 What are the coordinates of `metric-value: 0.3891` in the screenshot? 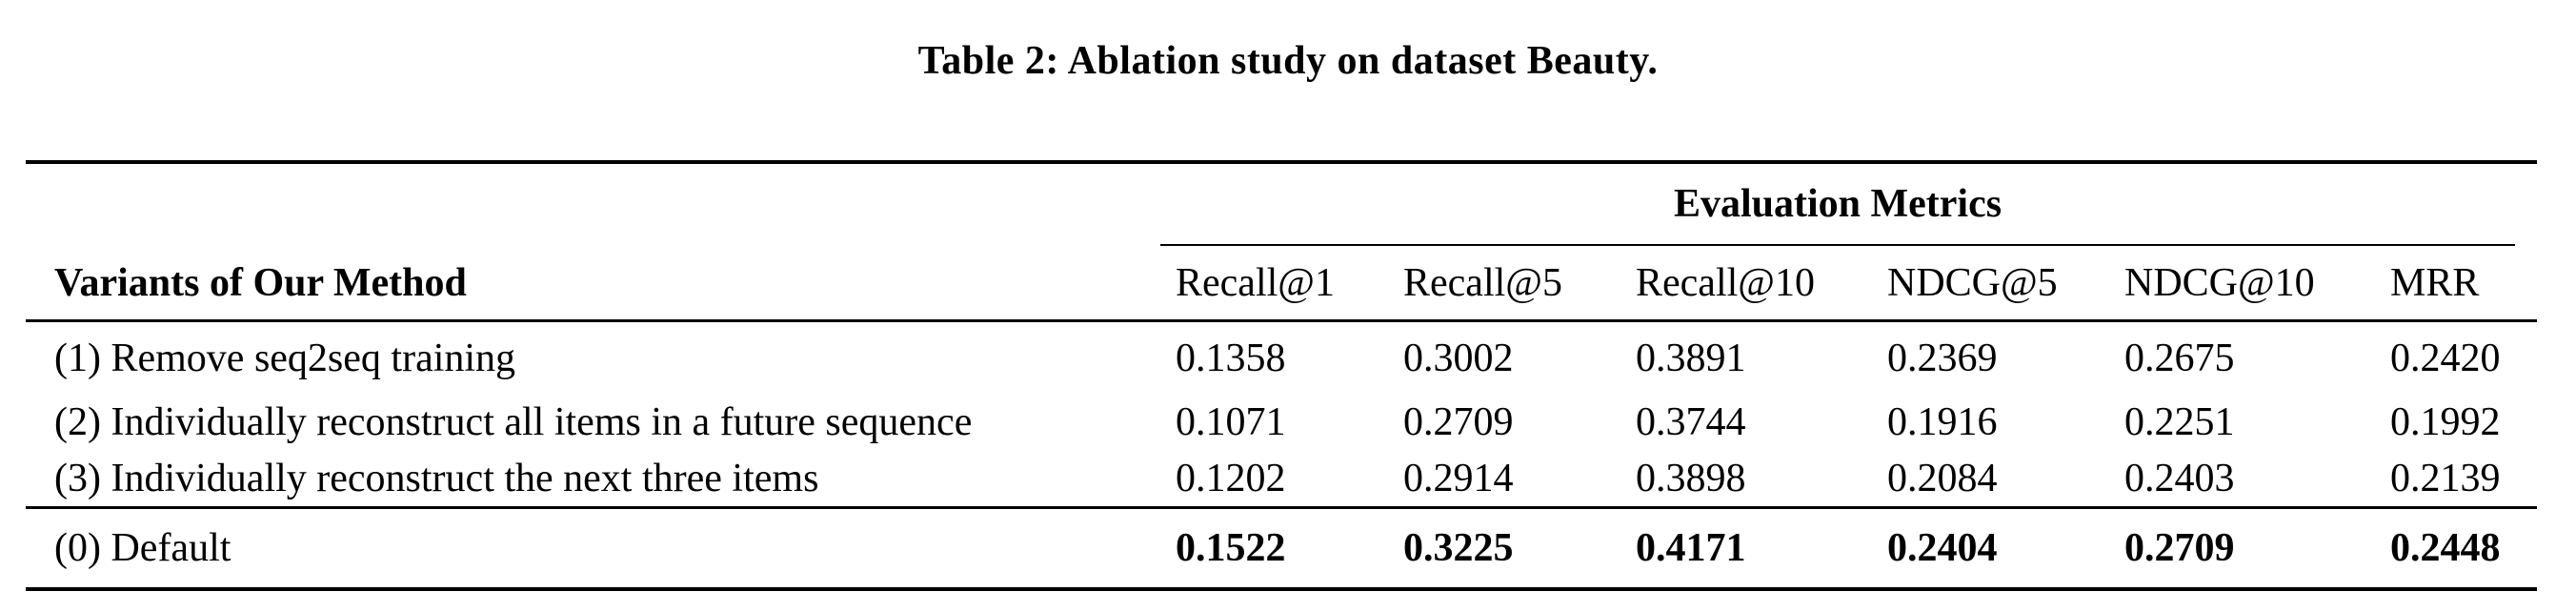 It's located at (1691, 358).